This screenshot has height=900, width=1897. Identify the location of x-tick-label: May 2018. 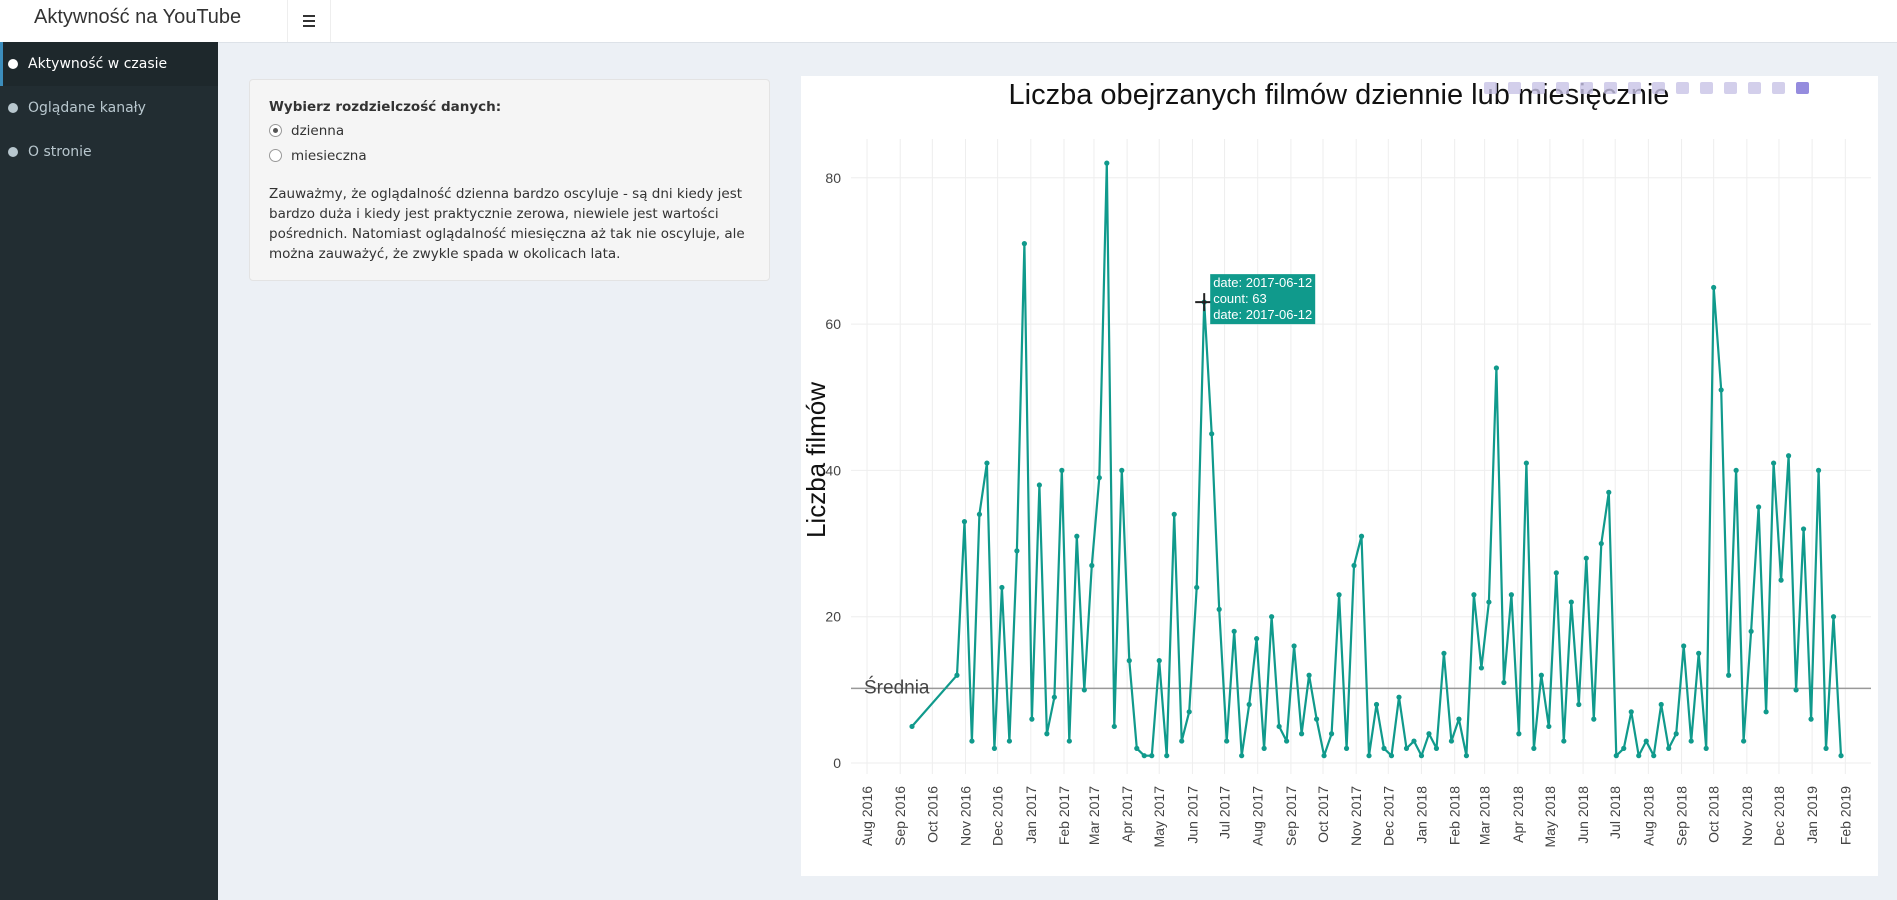
(1550, 817).